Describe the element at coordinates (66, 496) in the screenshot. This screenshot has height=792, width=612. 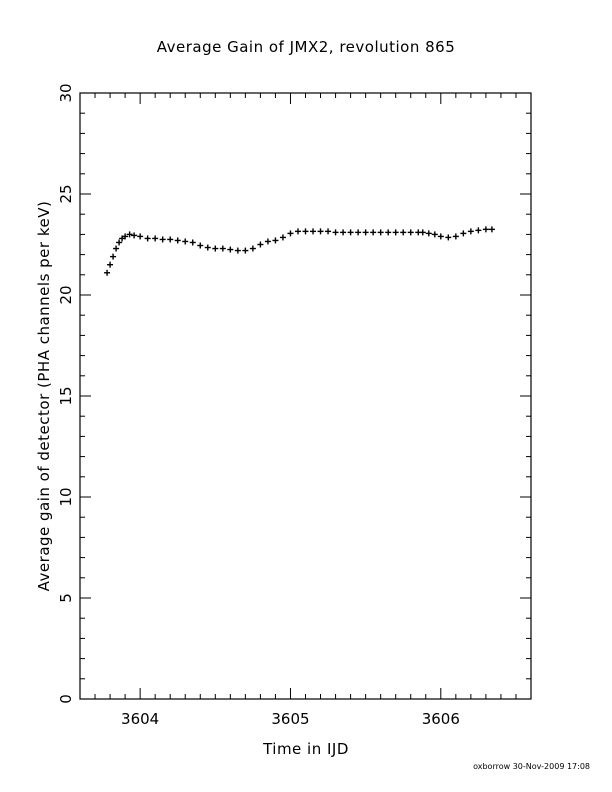
I see `y-tick-label: 10` at that location.